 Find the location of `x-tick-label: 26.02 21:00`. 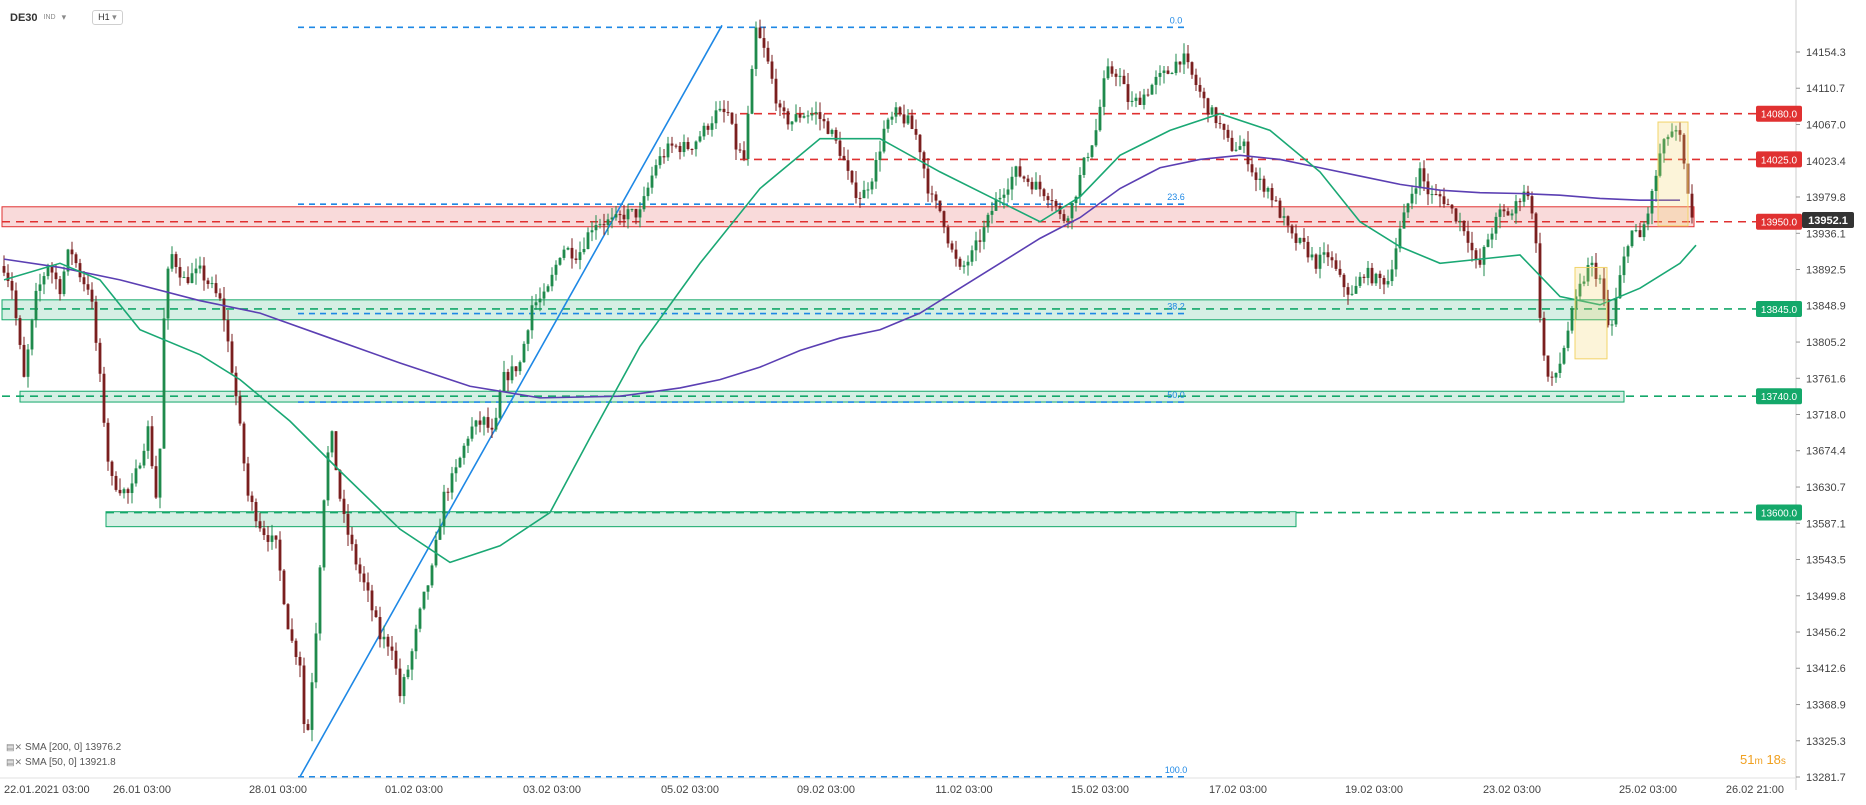

x-tick-label: 26.02 21:00 is located at coordinates (1755, 790).